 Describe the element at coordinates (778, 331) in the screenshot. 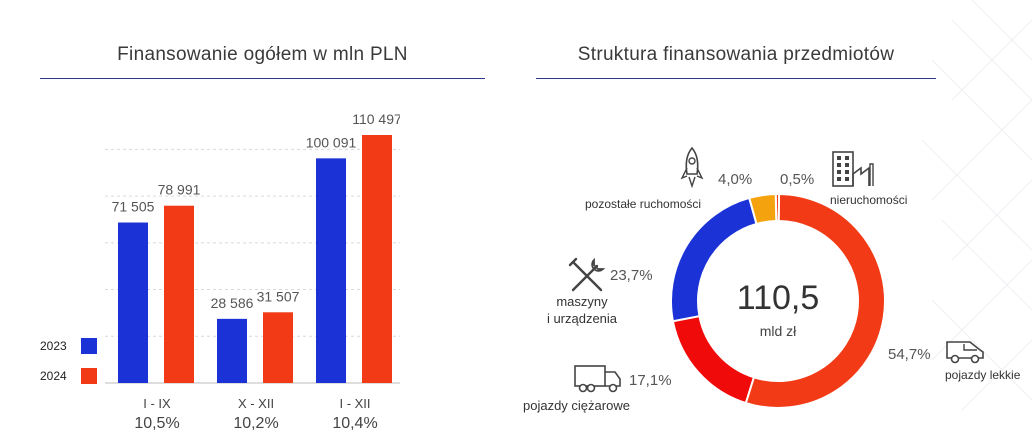

I see `donut-center-unit: mld zł` at that location.